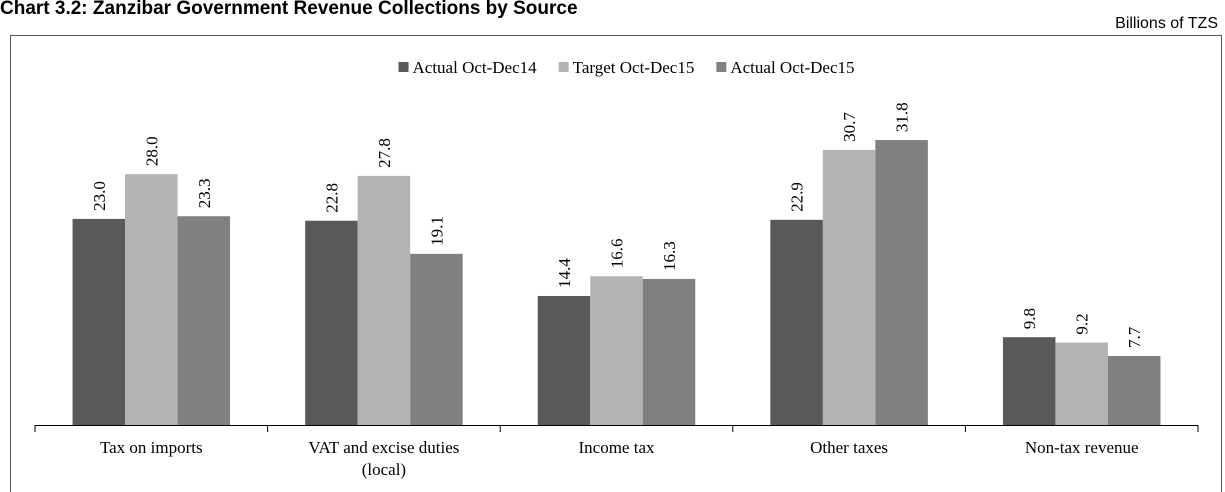 This screenshot has width=1225, height=492. I want to click on x-tick-label: VAT and excise duties (local), so click(383, 458).